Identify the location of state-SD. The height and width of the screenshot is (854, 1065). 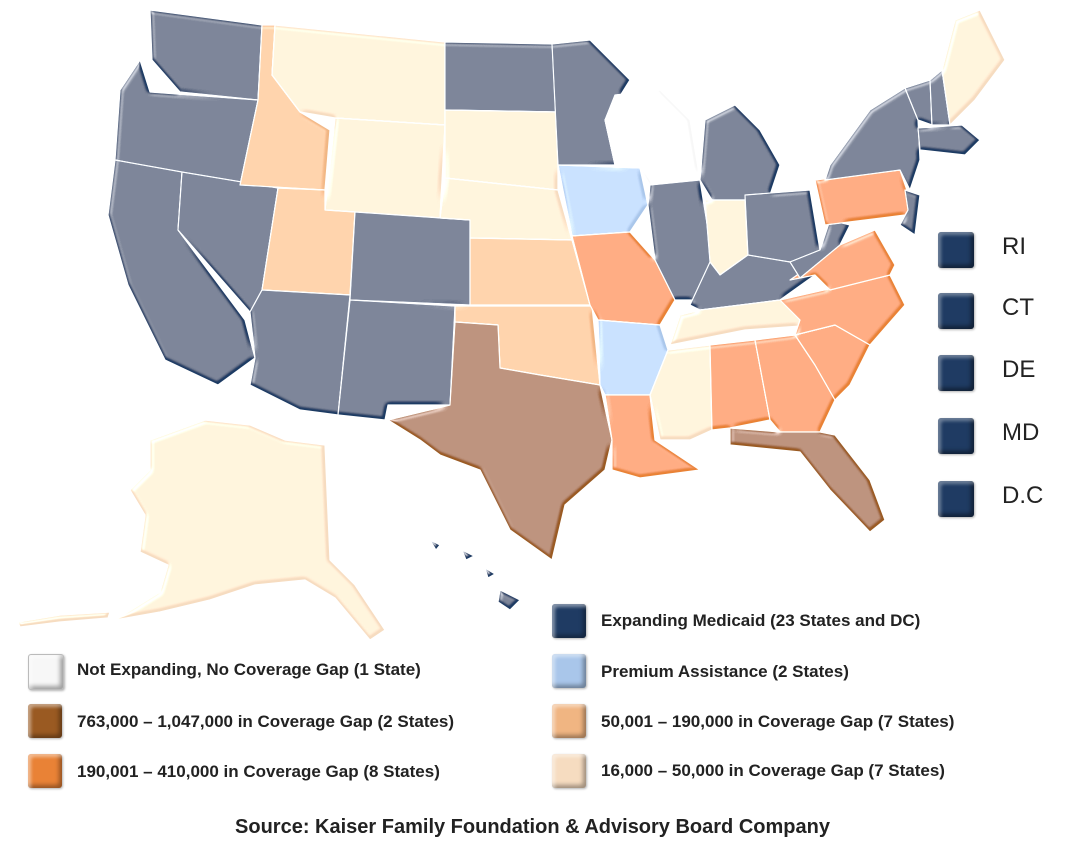
(501, 150).